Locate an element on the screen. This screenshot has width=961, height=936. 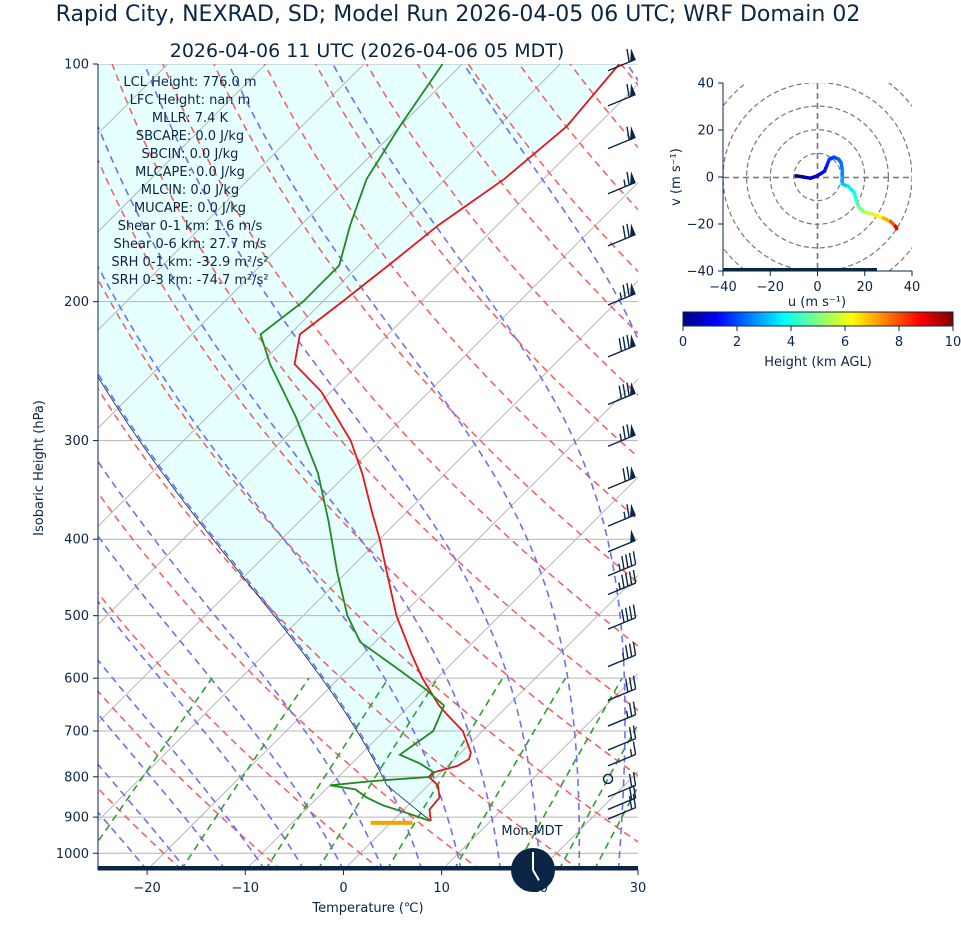
x-axis-label: Temperature (℃) is located at coordinates (367, 908).